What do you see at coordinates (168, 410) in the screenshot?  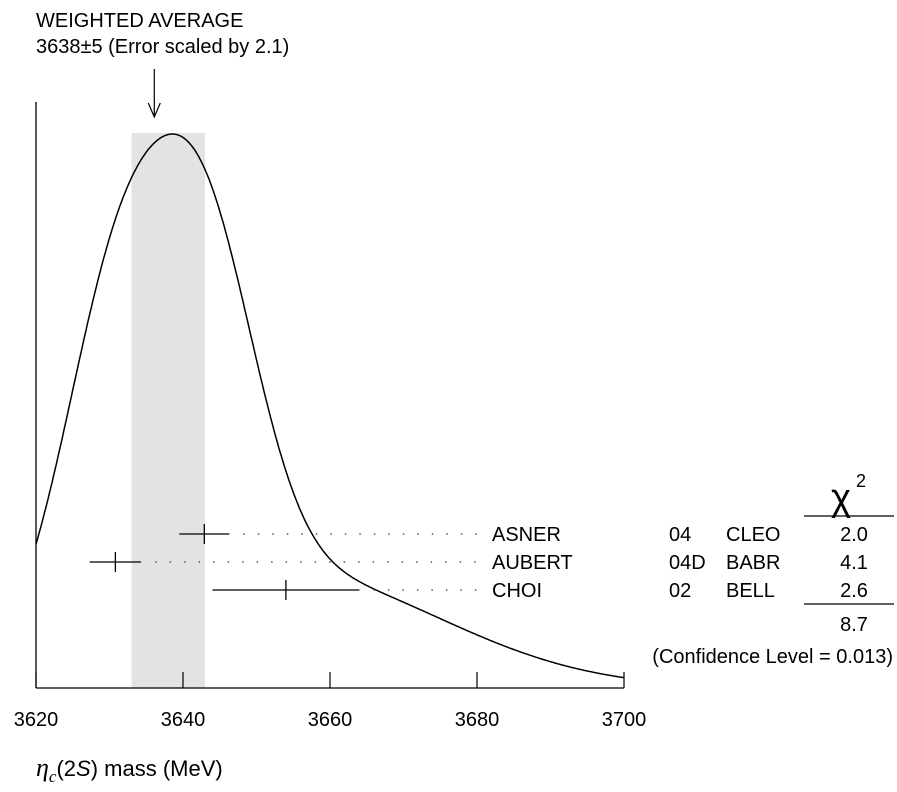 I see `weighted-average-band` at bounding box center [168, 410].